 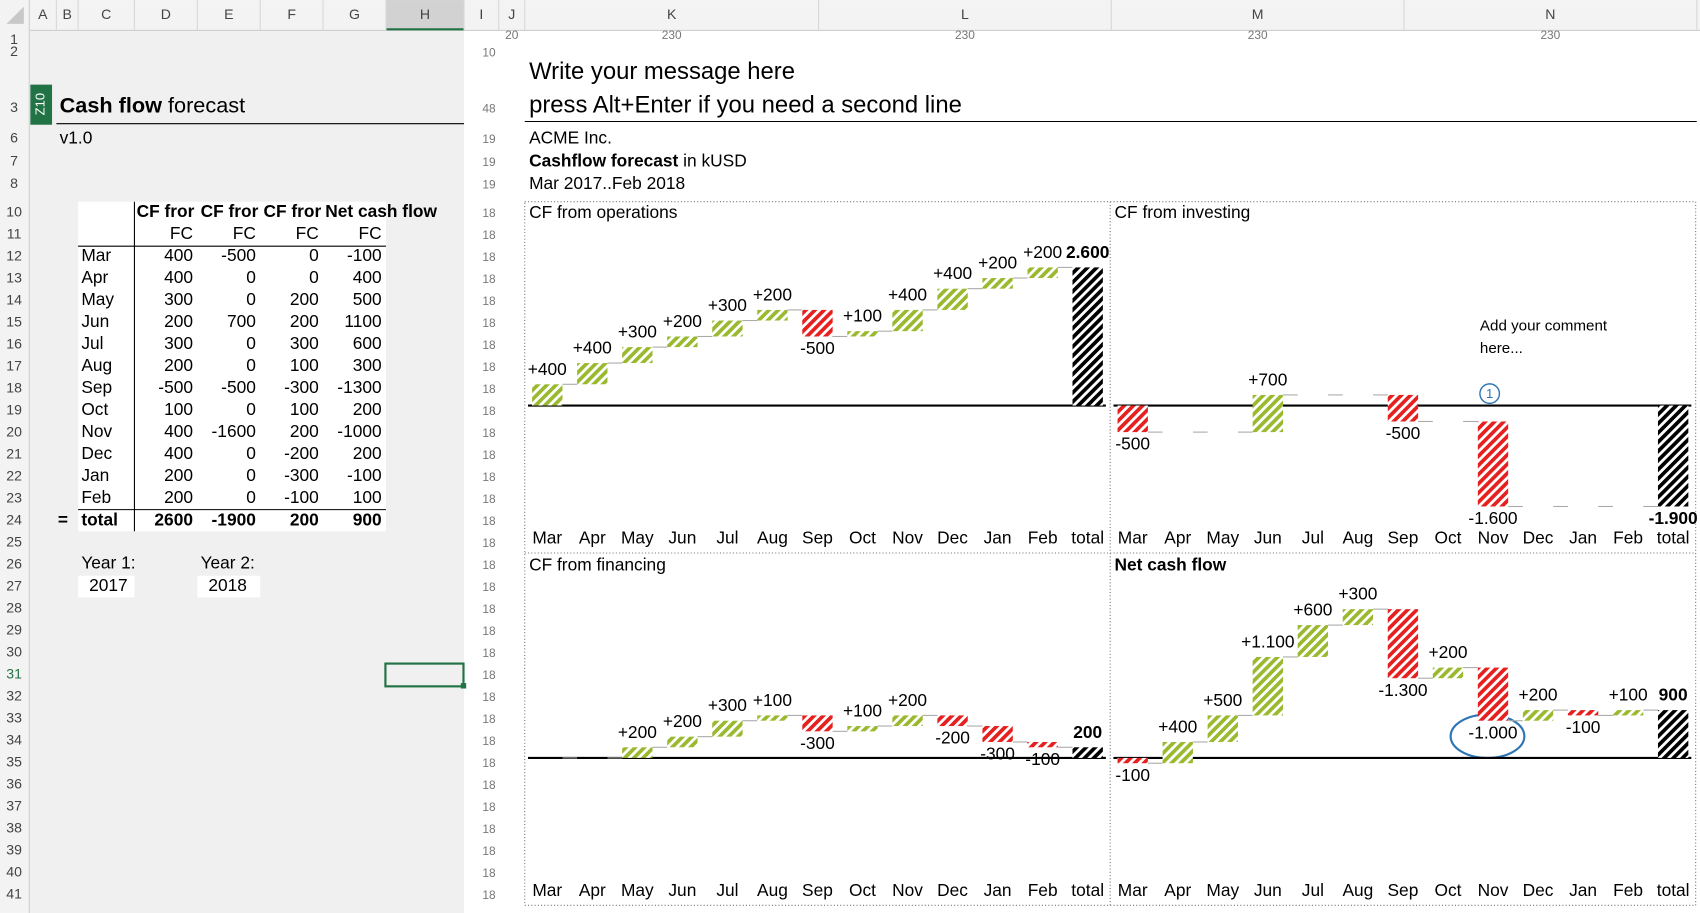 I want to click on select-all-corner, so click(x=15, y=15).